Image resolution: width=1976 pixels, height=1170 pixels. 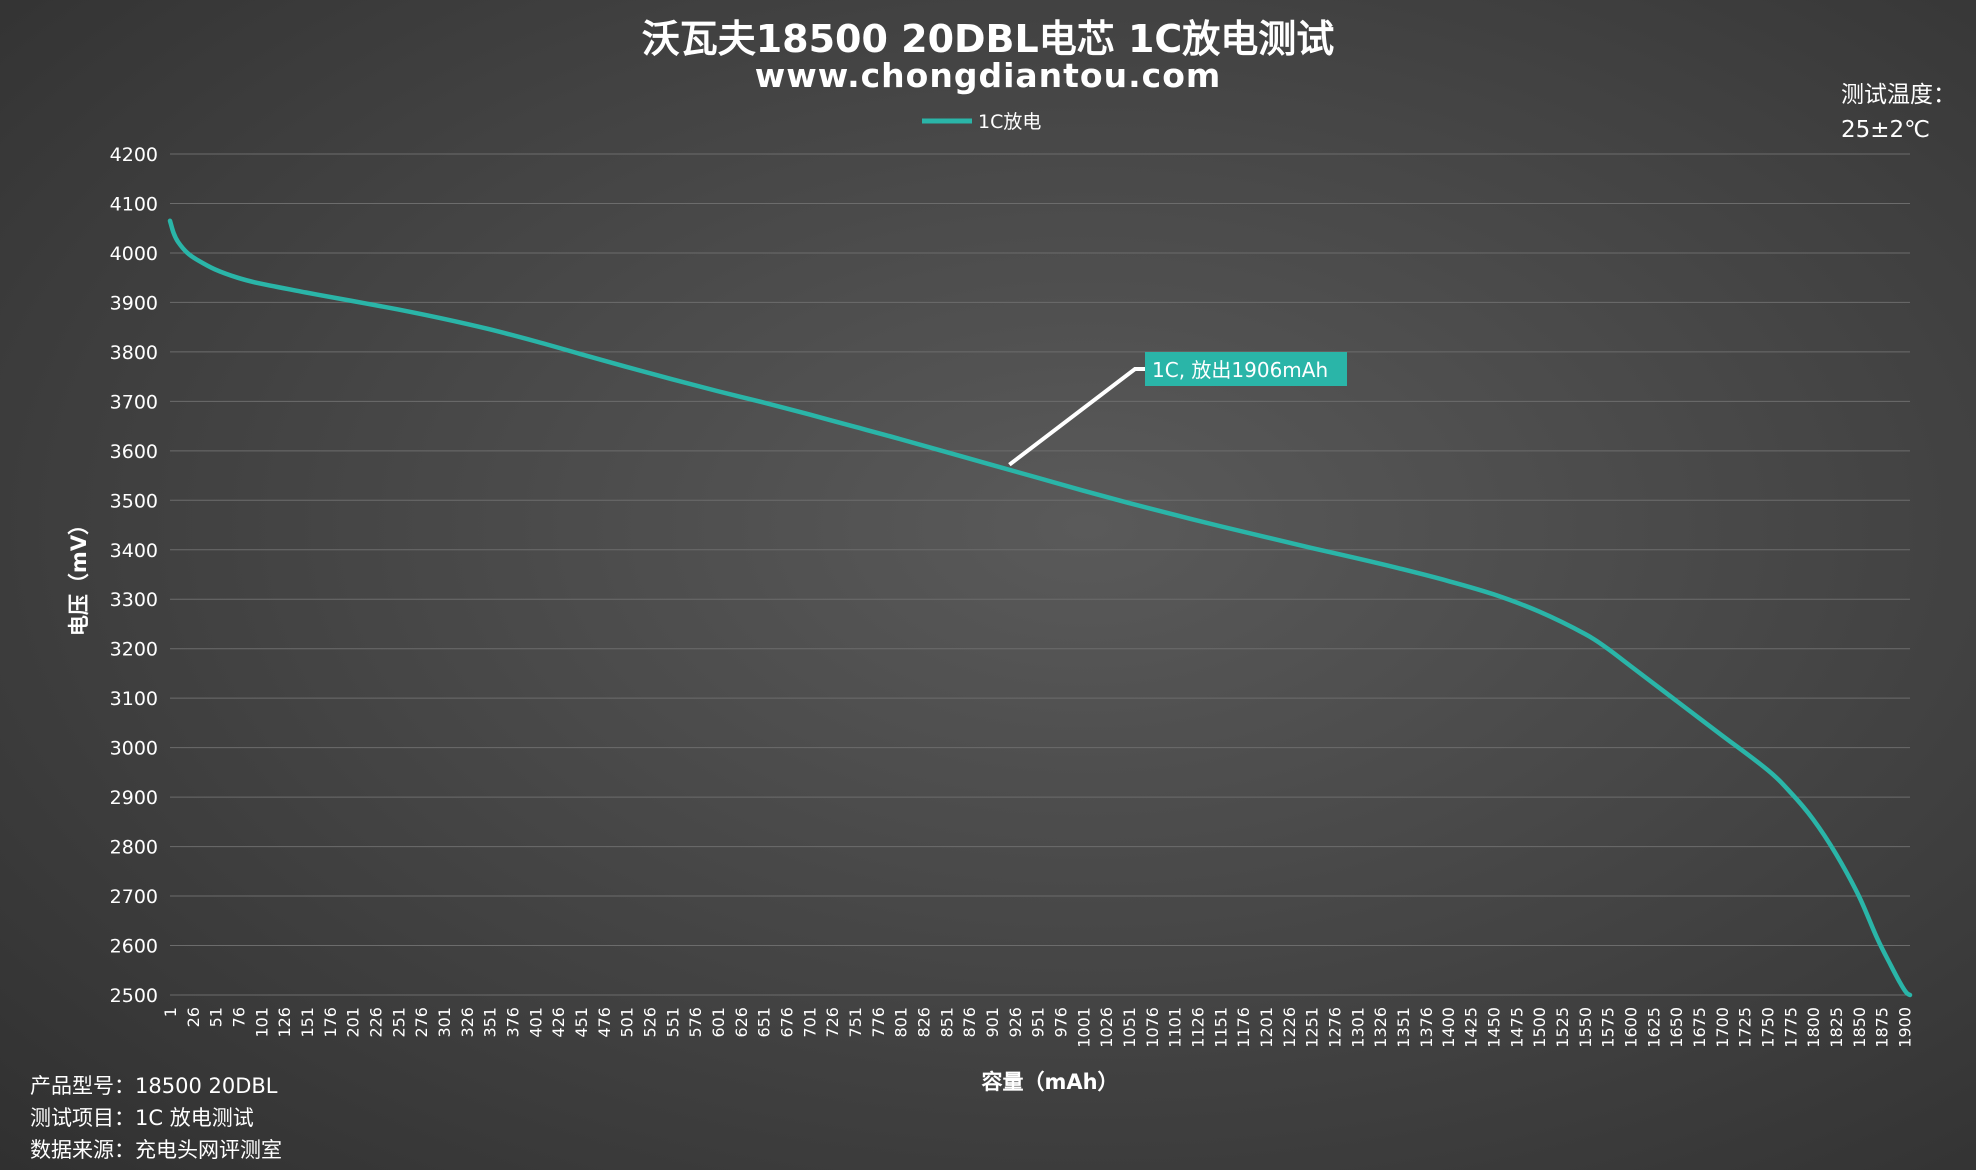 What do you see at coordinates (216, 1017) in the screenshot?
I see `x-tick-label: 51` at bounding box center [216, 1017].